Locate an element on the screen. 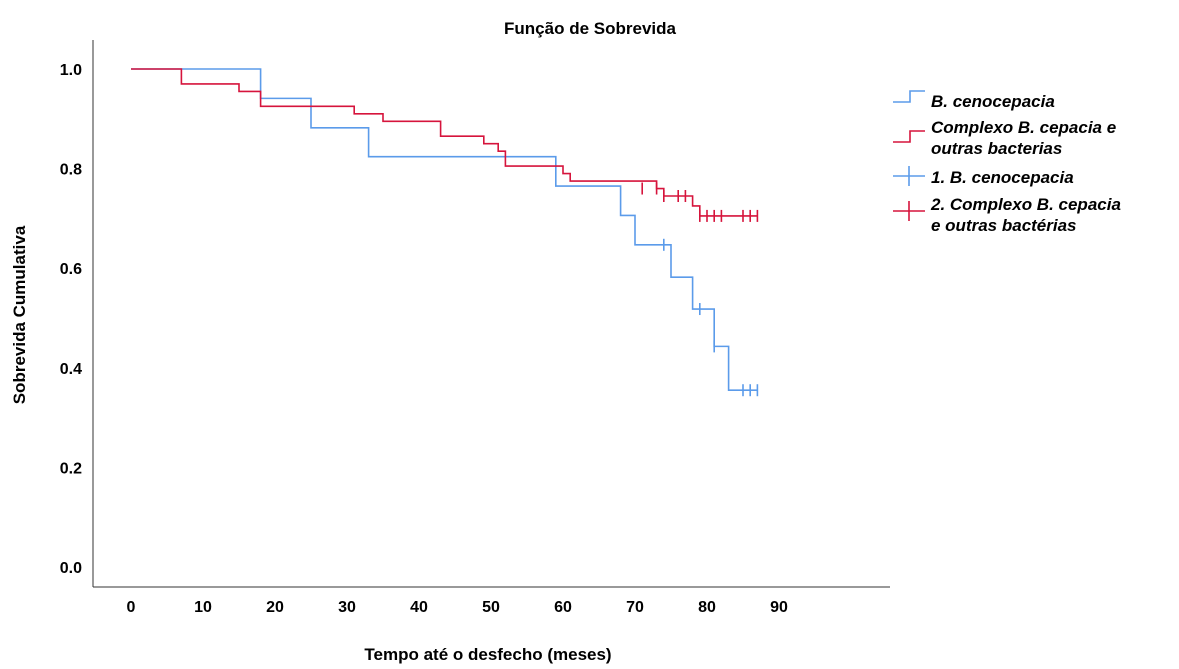 The image size is (1179, 669). x-tick-label: 80 is located at coordinates (707, 607).